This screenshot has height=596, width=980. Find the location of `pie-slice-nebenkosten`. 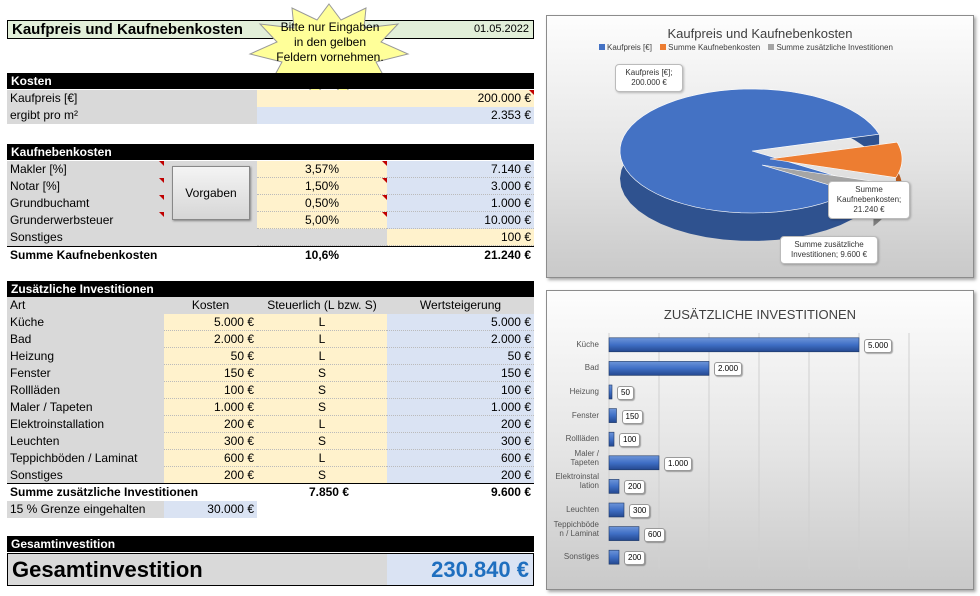

pie-slice-nebenkosten is located at coordinates (836, 159).